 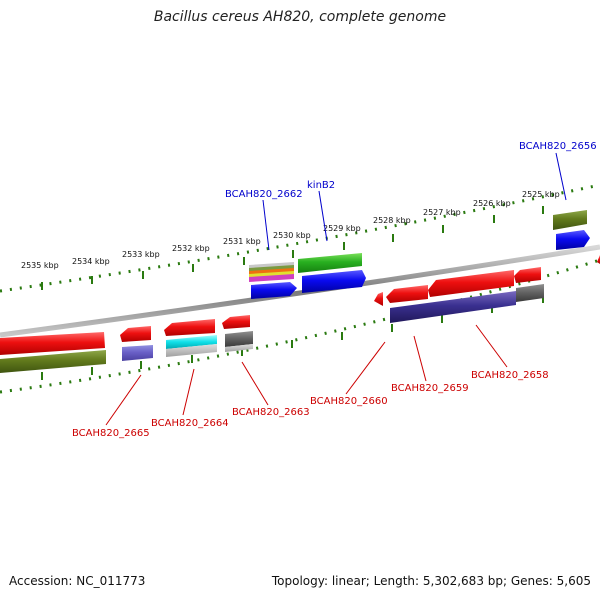 What do you see at coordinates (300, 17) in the screenshot?
I see `map-title: Bacillus cereus AH820, complete genome` at bounding box center [300, 17].